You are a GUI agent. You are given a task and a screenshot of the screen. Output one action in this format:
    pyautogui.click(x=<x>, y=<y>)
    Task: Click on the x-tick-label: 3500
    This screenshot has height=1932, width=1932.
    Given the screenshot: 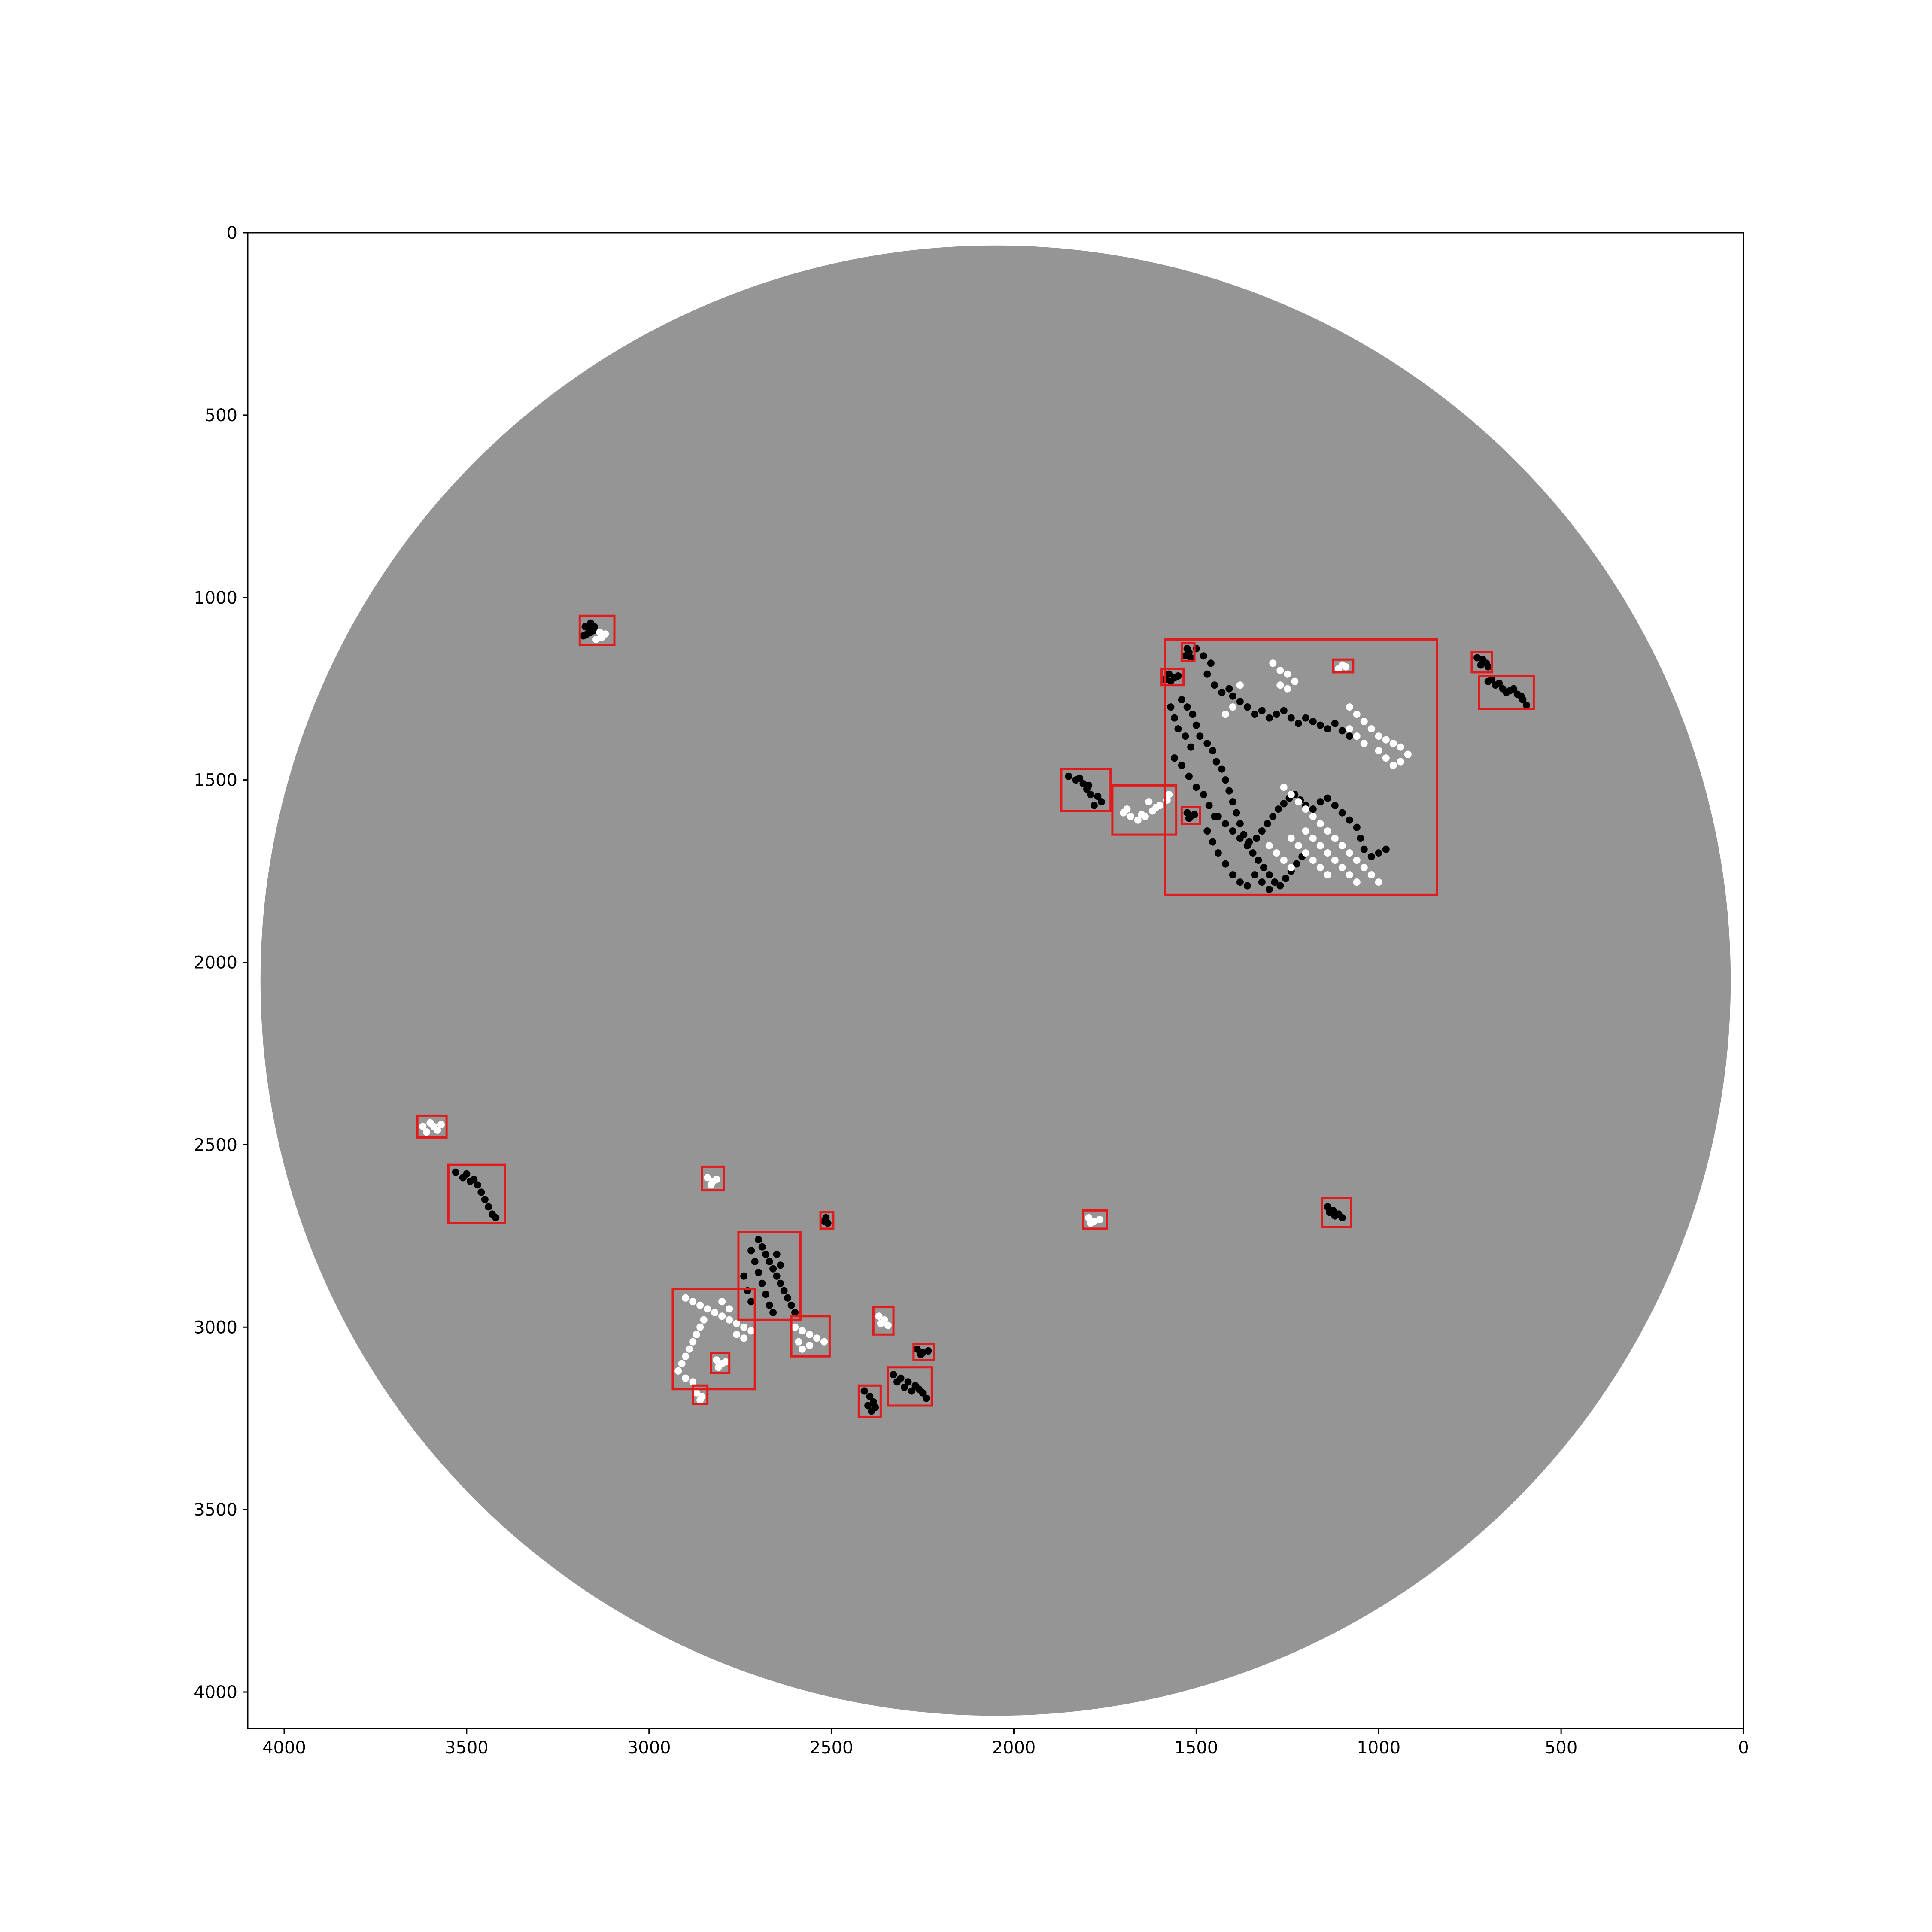 What is the action you would take?
    pyautogui.click(x=467, y=1748)
    